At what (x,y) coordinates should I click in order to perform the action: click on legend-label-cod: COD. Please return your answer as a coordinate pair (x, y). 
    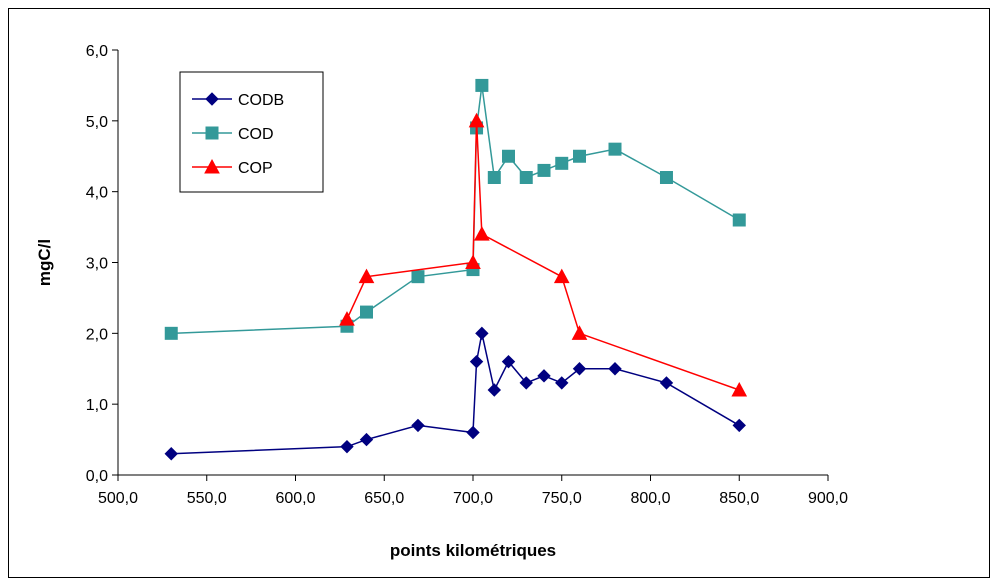
    Looking at the image, I should click on (256, 134).